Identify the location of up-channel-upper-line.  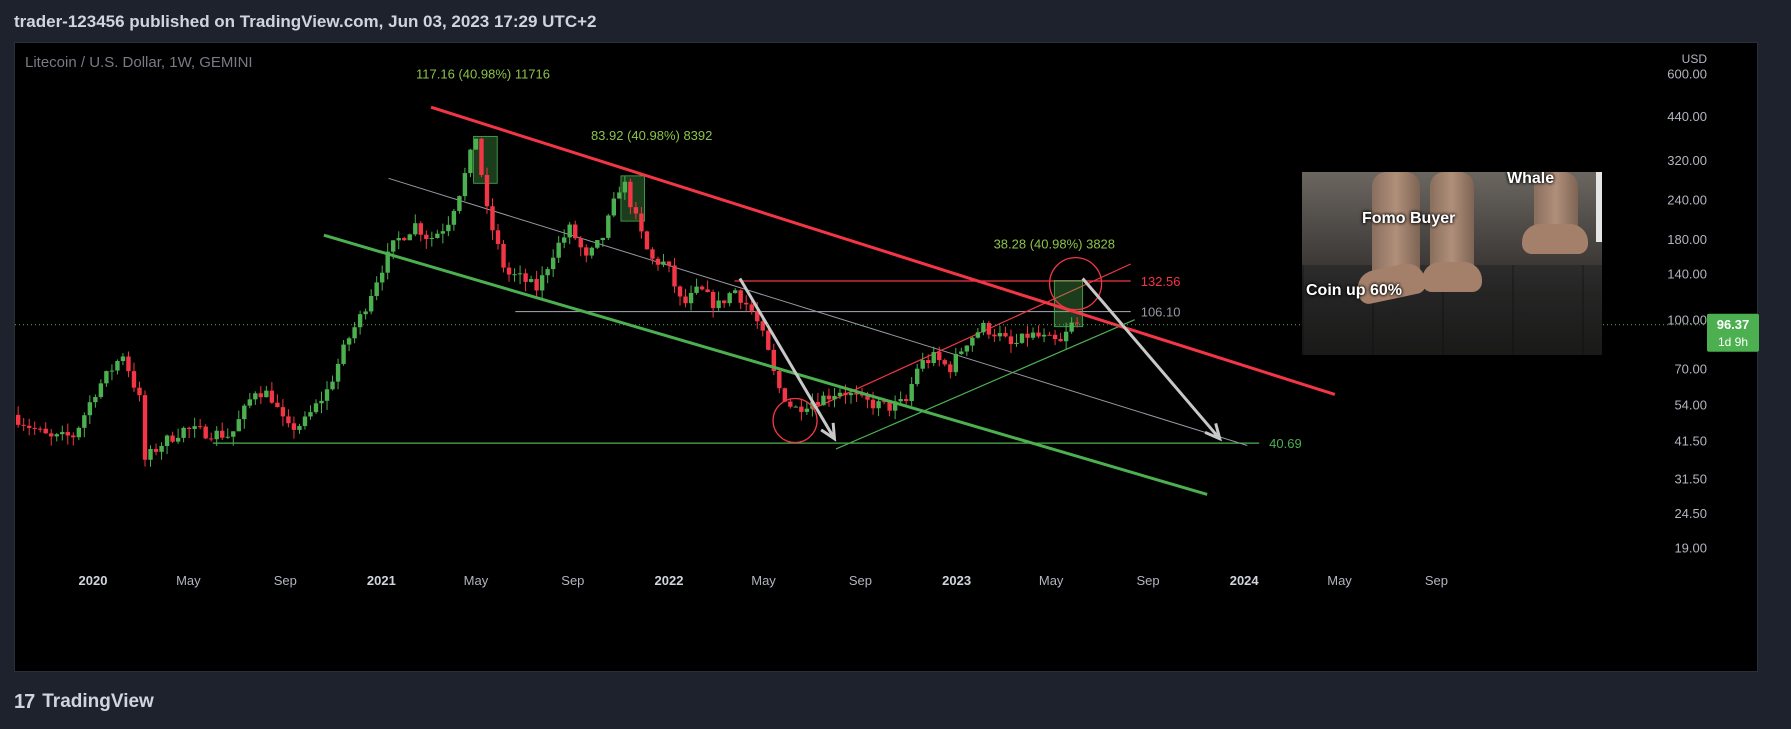
(971, 337).